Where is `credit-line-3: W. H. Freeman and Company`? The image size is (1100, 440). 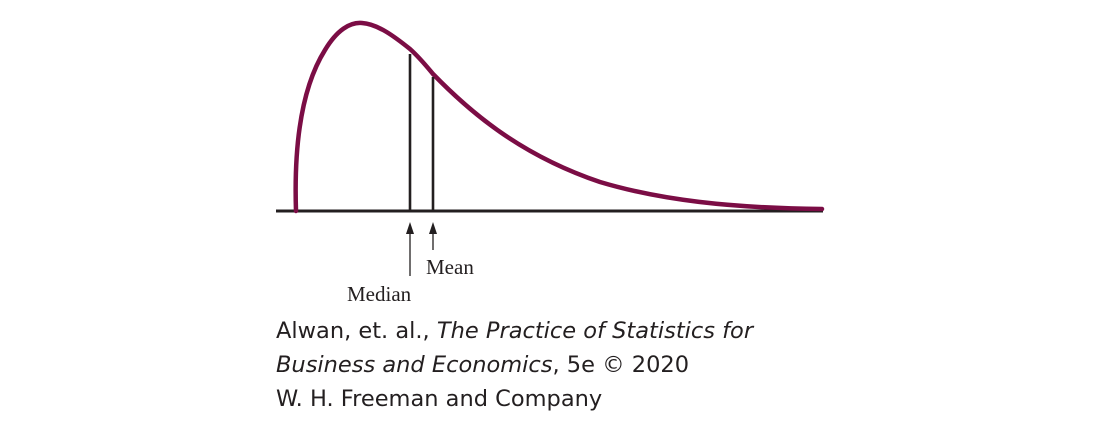
credit-line-3: W. H. Freeman and Company is located at coordinates (439, 399).